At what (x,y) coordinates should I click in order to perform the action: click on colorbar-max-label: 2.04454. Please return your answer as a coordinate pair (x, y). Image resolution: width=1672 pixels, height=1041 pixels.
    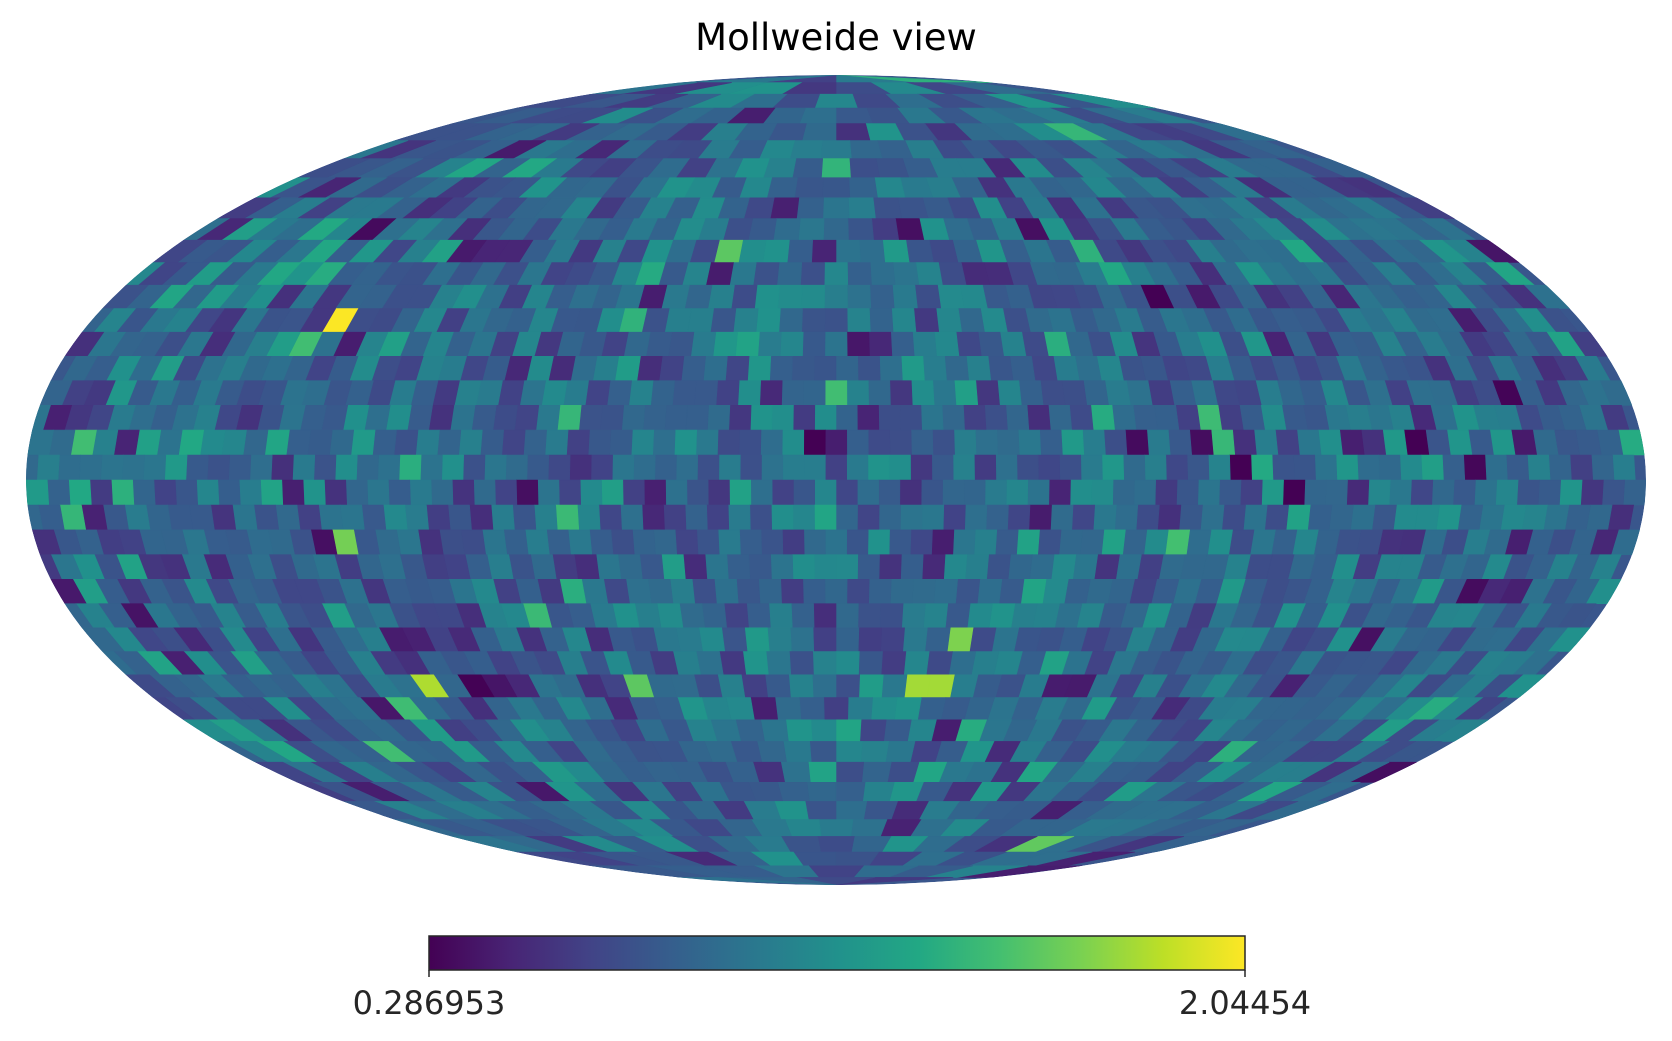
    Looking at the image, I should click on (1245, 1003).